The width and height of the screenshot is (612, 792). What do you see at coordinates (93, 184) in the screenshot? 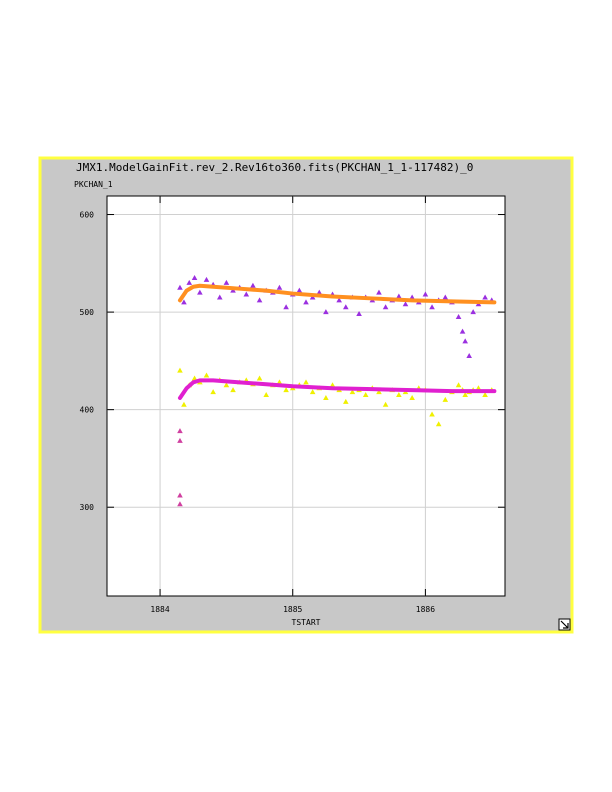
I see `y-axis-label: PKCHAN_1` at bounding box center [93, 184].